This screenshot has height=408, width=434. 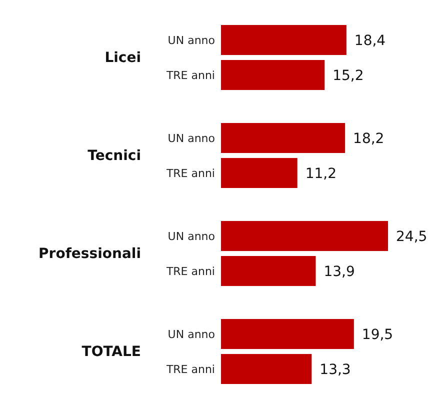 What do you see at coordinates (114, 156) in the screenshot?
I see `y-tick-label: Tecnici` at bounding box center [114, 156].